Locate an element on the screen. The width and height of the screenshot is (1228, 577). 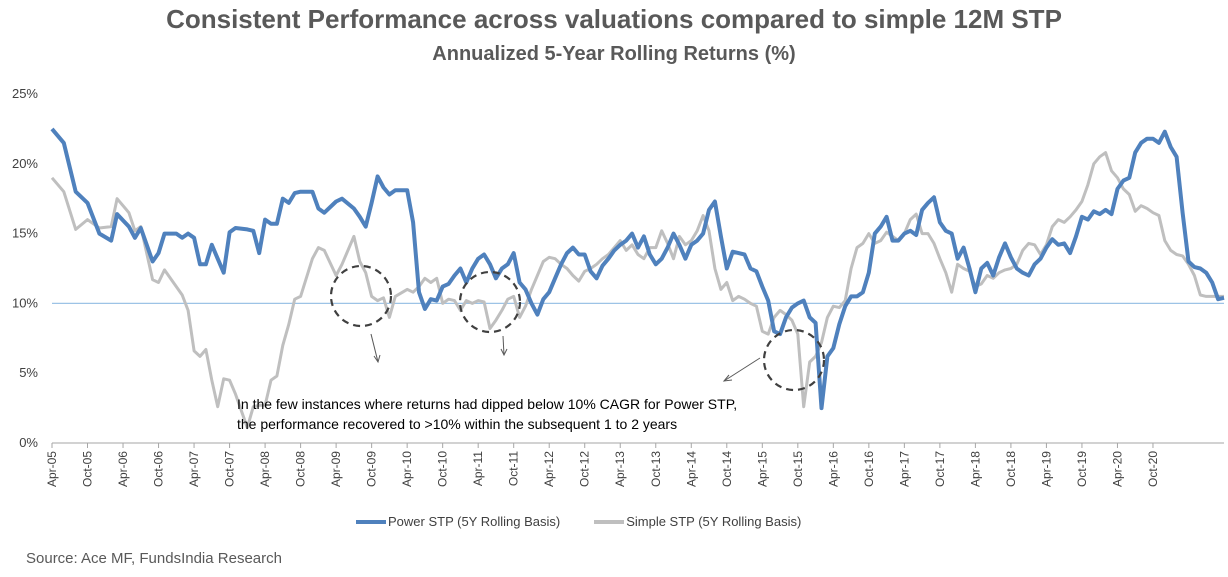
x-tick-label: Oct-16 is located at coordinates (869, 469).